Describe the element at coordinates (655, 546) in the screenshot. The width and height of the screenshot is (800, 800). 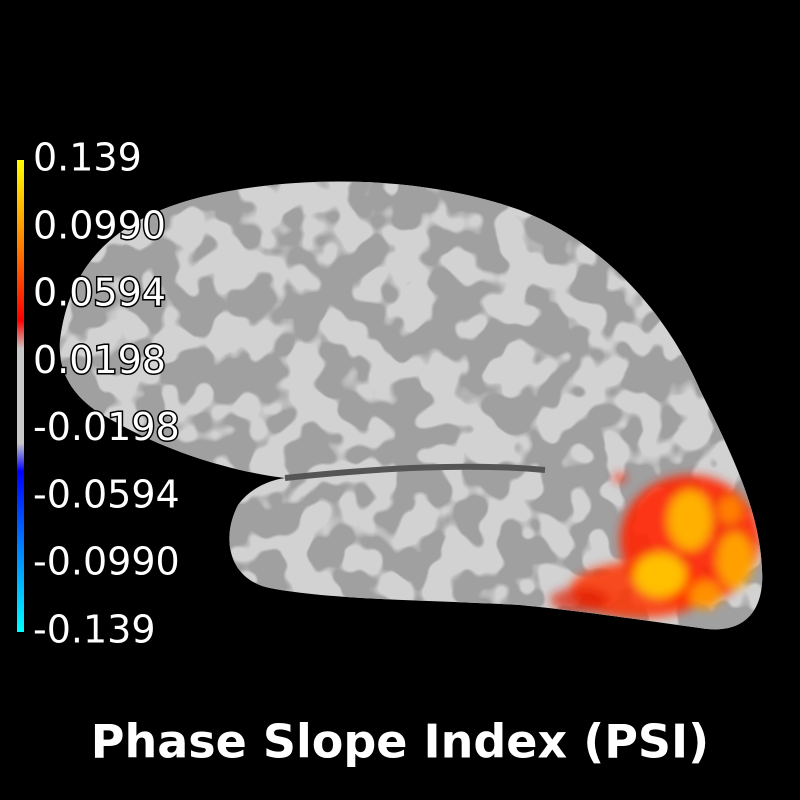
I see `activation` at that location.